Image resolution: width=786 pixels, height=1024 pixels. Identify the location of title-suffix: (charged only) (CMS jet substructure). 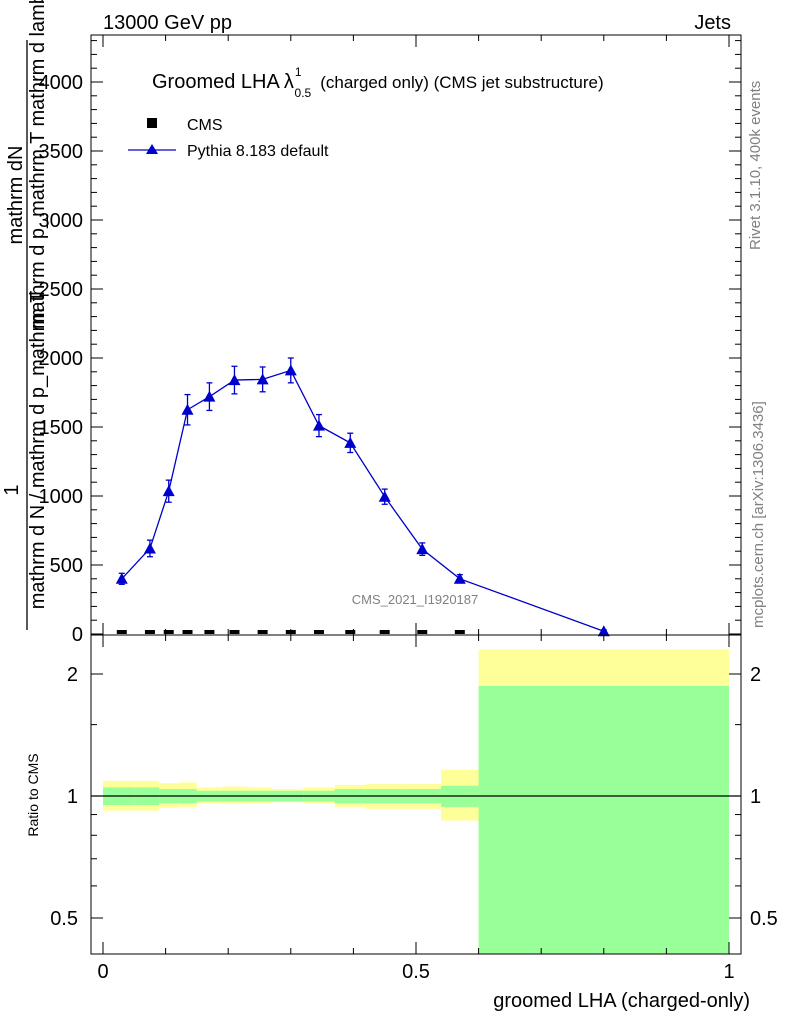
(461, 82).